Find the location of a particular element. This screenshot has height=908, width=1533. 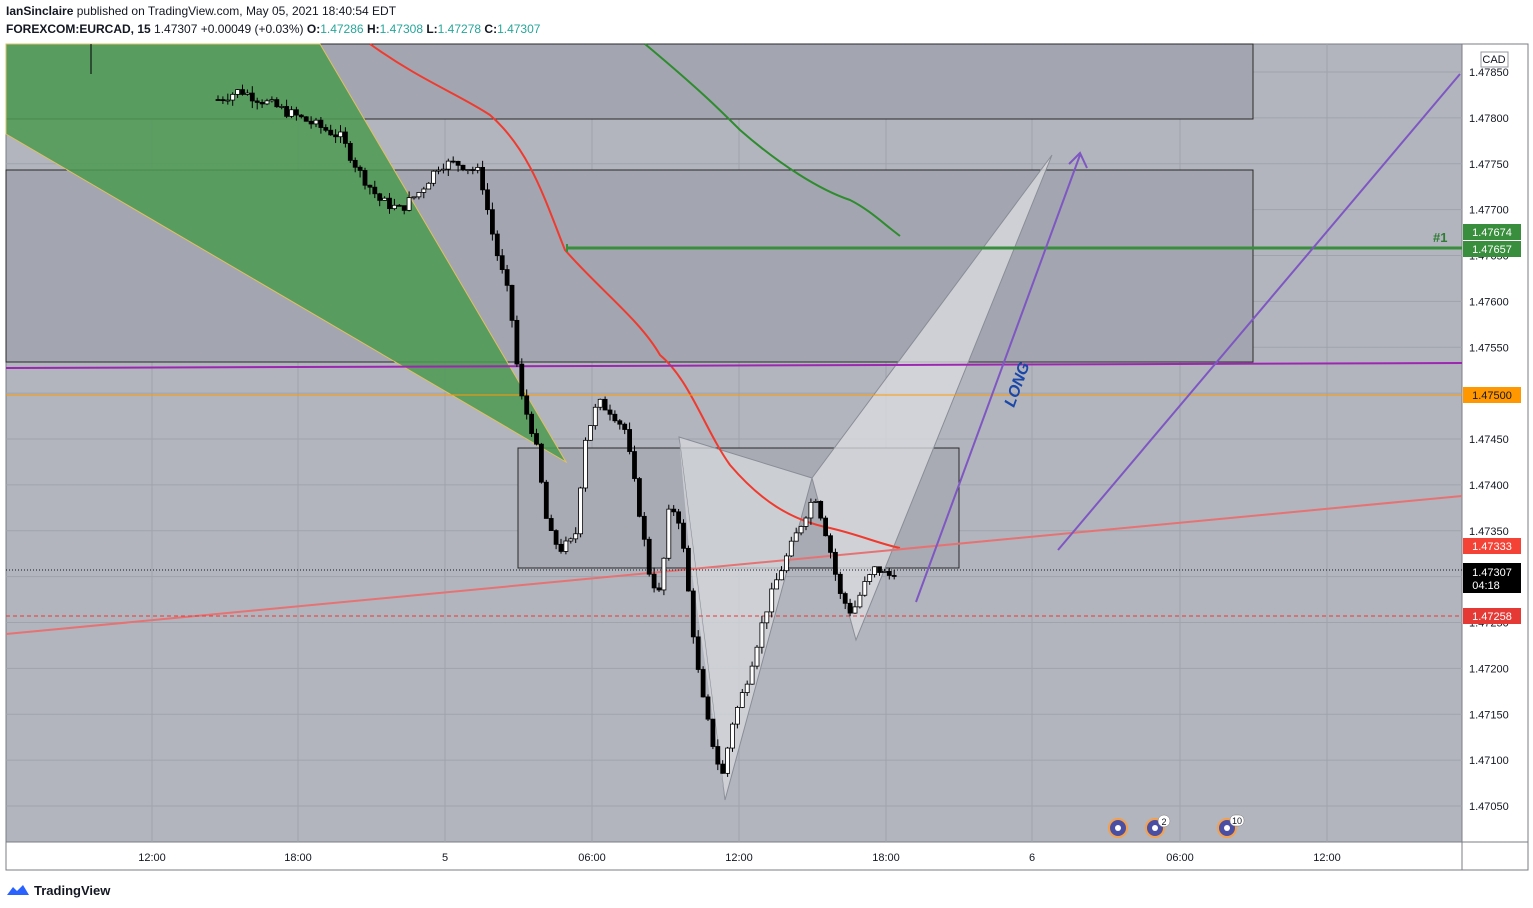

price-tick-label: 1.47450 is located at coordinates (1489, 440).